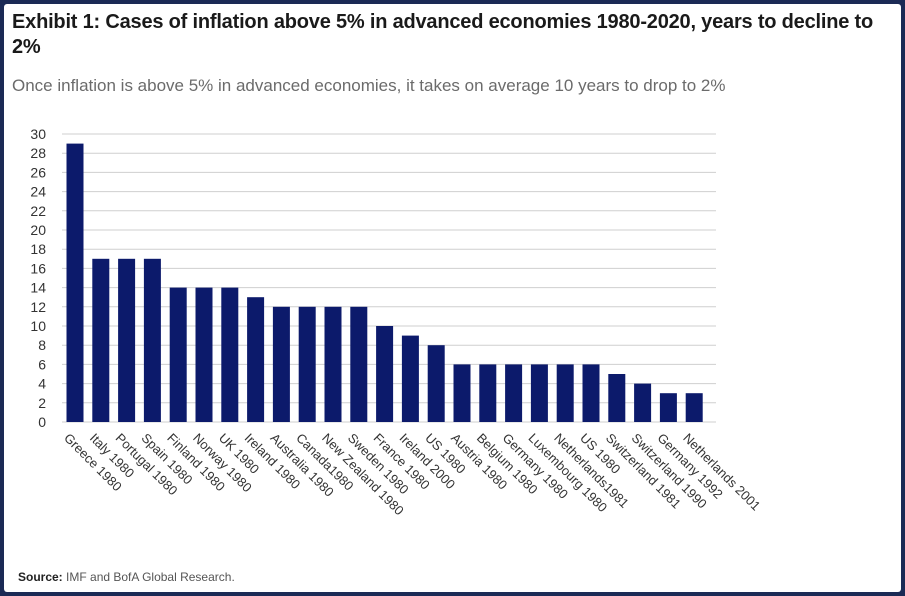  I want to click on y-tick-label: 22, so click(38, 211).